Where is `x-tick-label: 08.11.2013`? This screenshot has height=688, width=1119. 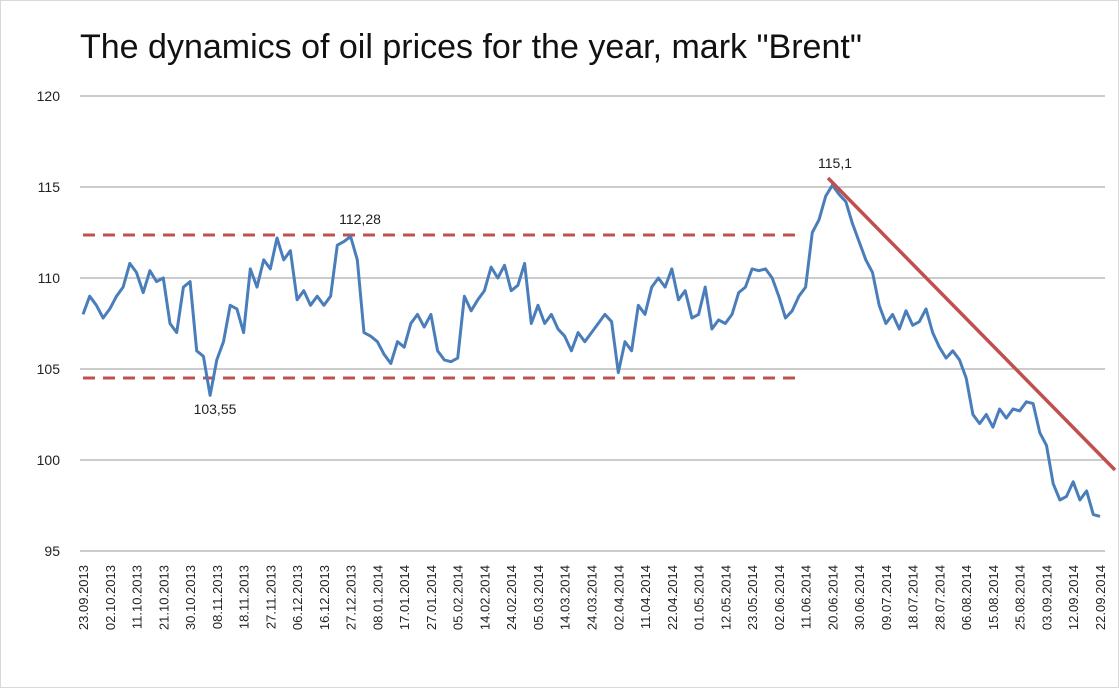 x-tick-label: 08.11.2013 is located at coordinates (217, 597).